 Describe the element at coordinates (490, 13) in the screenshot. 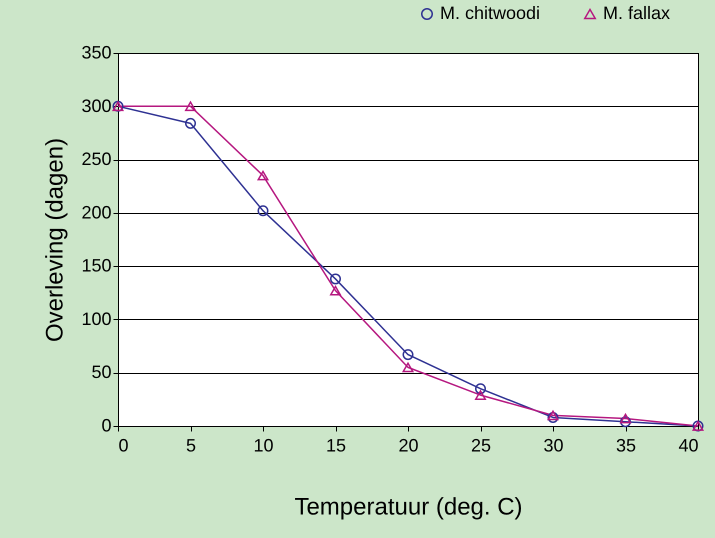

I see `legend-label: M. chitwoodi` at that location.